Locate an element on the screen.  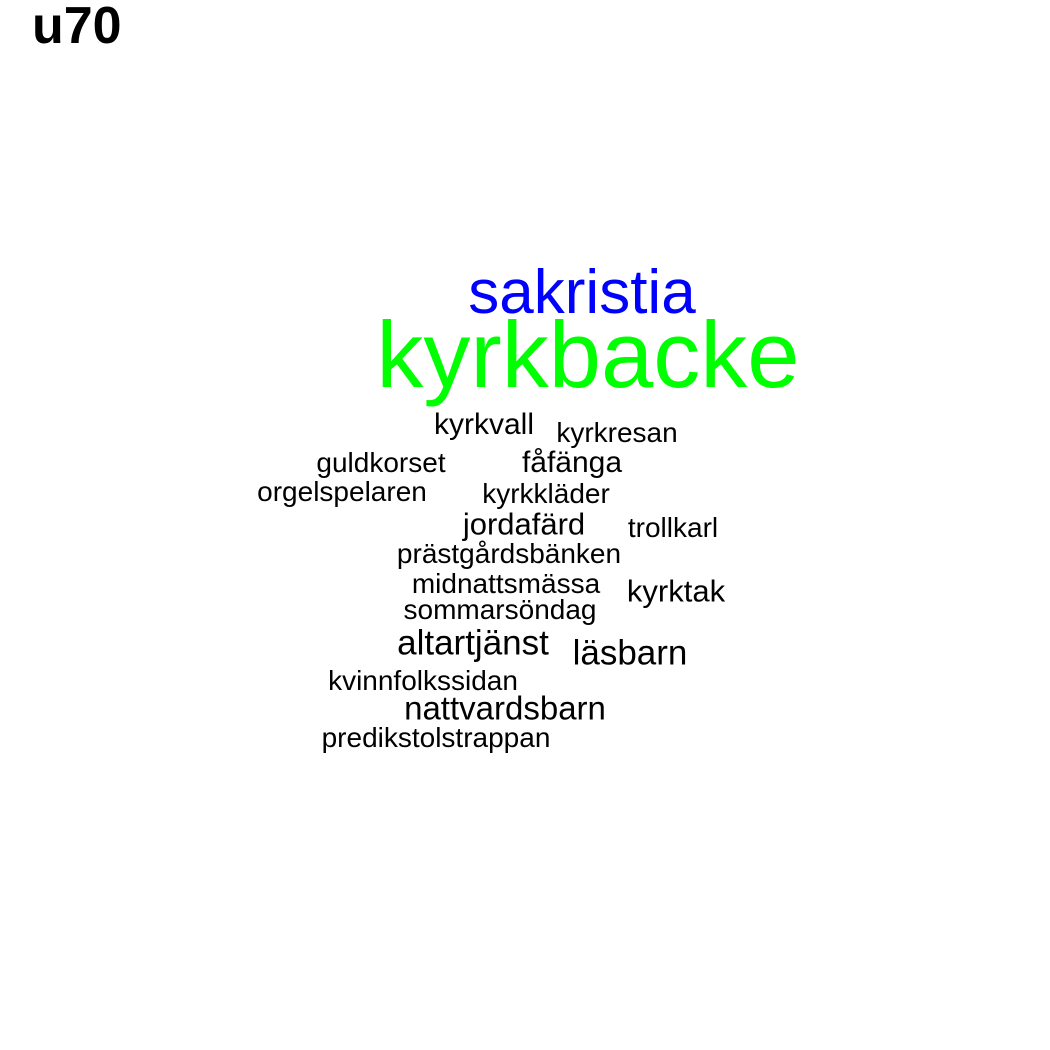
word-kyrktak: kyrktak is located at coordinates (676, 591).